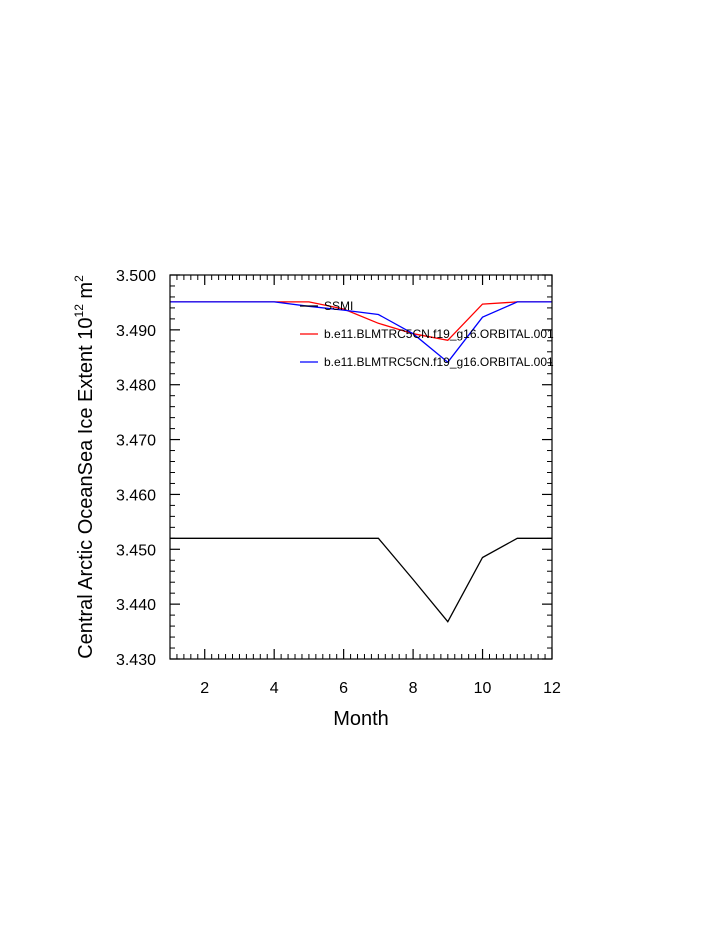 The image size is (723, 935). Describe the element at coordinates (439, 362) in the screenshot. I see `legend-label-2: b.e11.BLMTRC5CN.f19_g16.ORBITAL.001` at that location.